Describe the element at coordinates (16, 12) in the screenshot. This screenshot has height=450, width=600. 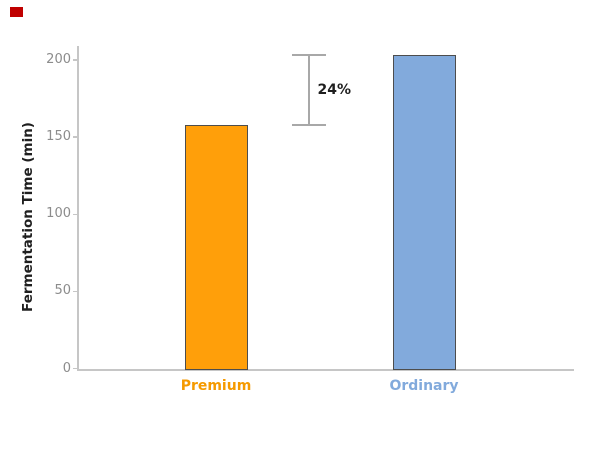
I see `red-marker-square` at that location.